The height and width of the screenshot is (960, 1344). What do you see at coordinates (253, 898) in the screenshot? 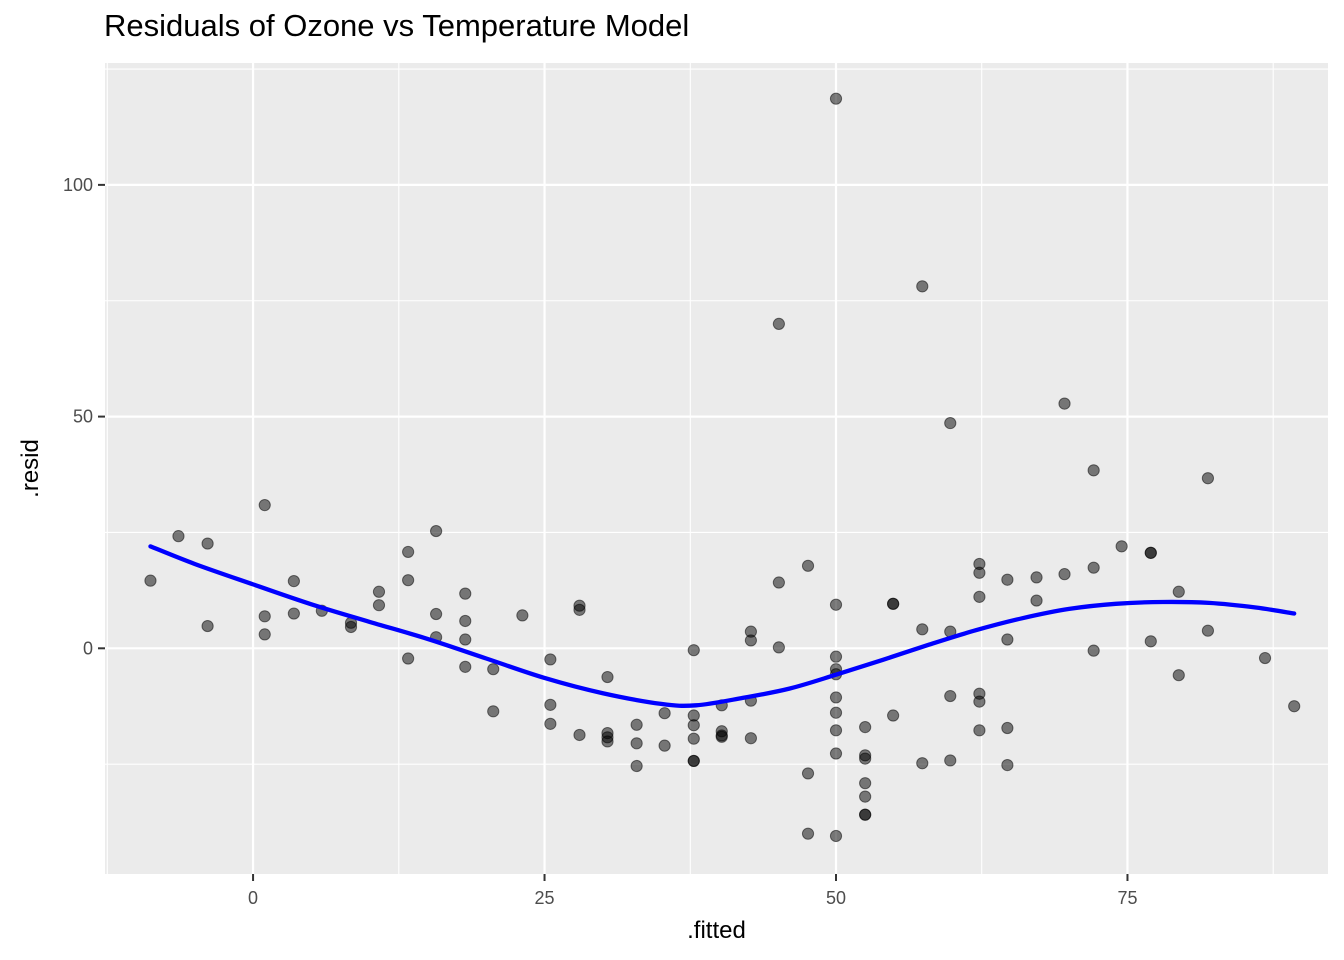
I see `x-tick-label: 0` at bounding box center [253, 898].